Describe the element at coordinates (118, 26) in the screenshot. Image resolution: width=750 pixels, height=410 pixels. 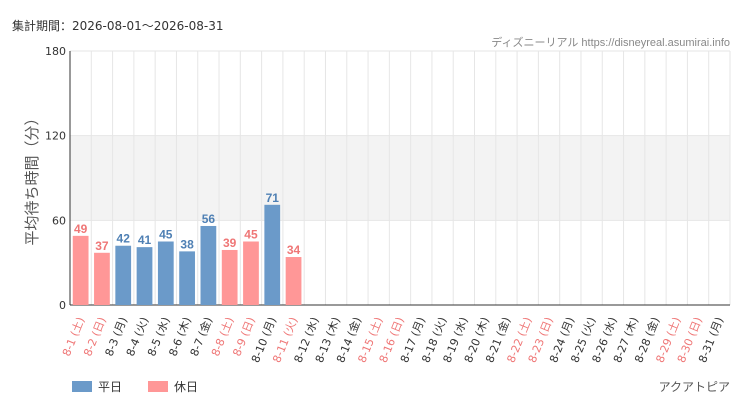
I see `period-label: 集計期間：2026-08-01～2026-08-31` at that location.